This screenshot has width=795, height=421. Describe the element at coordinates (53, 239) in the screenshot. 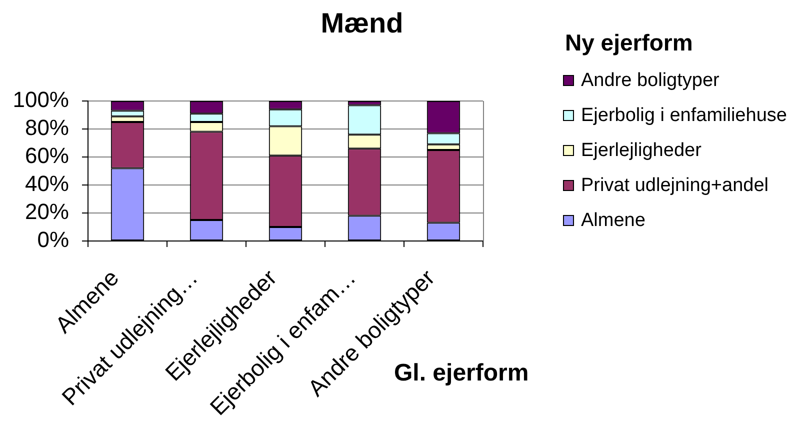

I see `y-tick-label: 0%` at that location.